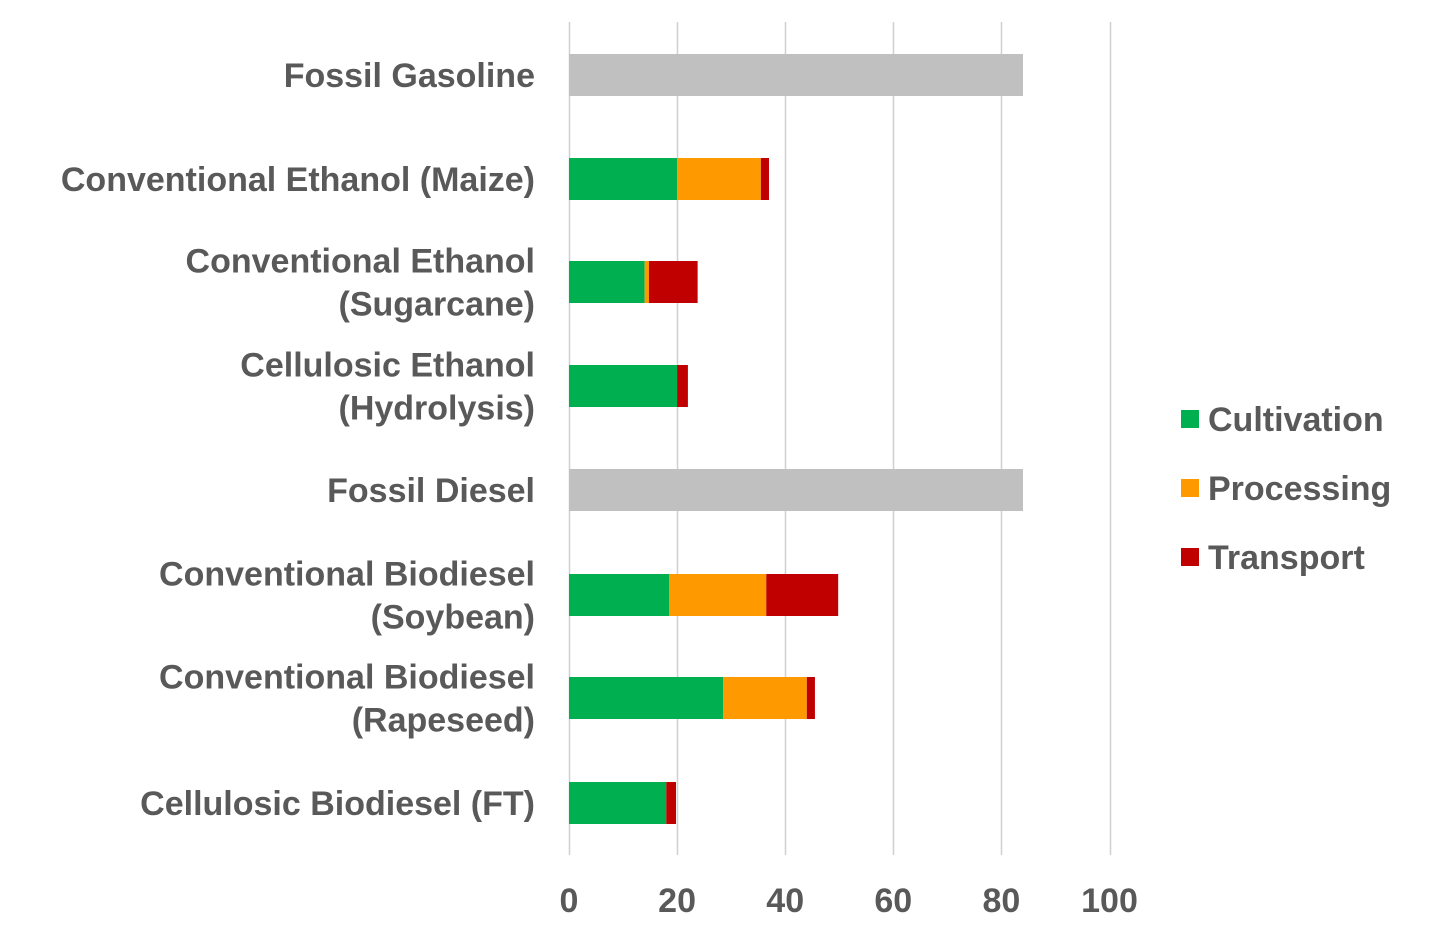 The width and height of the screenshot is (1429, 933). I want to click on legend-label-processing: Processing, so click(1299, 489).